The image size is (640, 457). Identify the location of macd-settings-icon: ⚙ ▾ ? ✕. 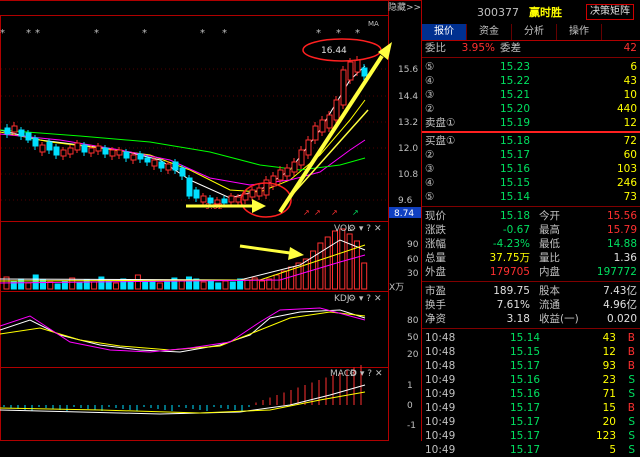
(366, 374).